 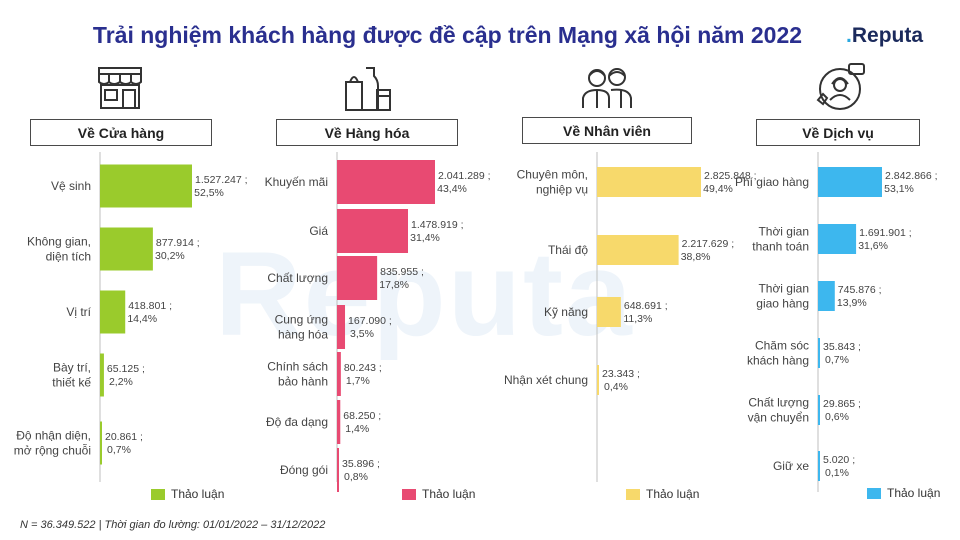 What do you see at coordinates (356, 477) in the screenshot?
I see `percent-label: 0,8%` at bounding box center [356, 477].